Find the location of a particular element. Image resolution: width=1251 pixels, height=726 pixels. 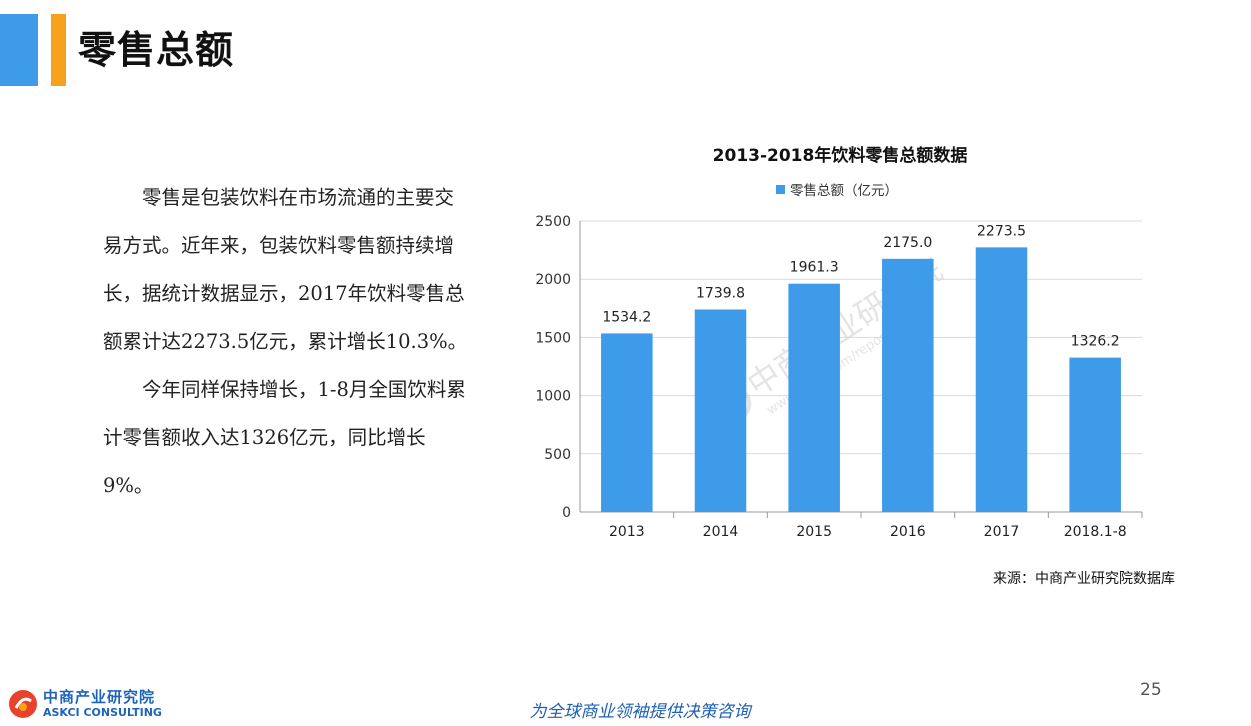

footer-slogan: 为全球商业领袖提供决策咨询 is located at coordinates (640, 712).